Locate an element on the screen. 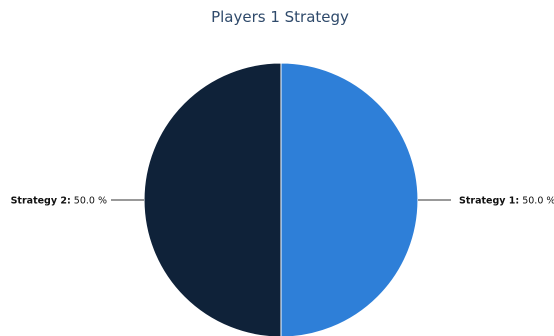 The height and width of the screenshot is (336, 554). pie-labels: Strategy 1: 50.0 %Strategy 2: 50.0 % is located at coordinates (282, 201).